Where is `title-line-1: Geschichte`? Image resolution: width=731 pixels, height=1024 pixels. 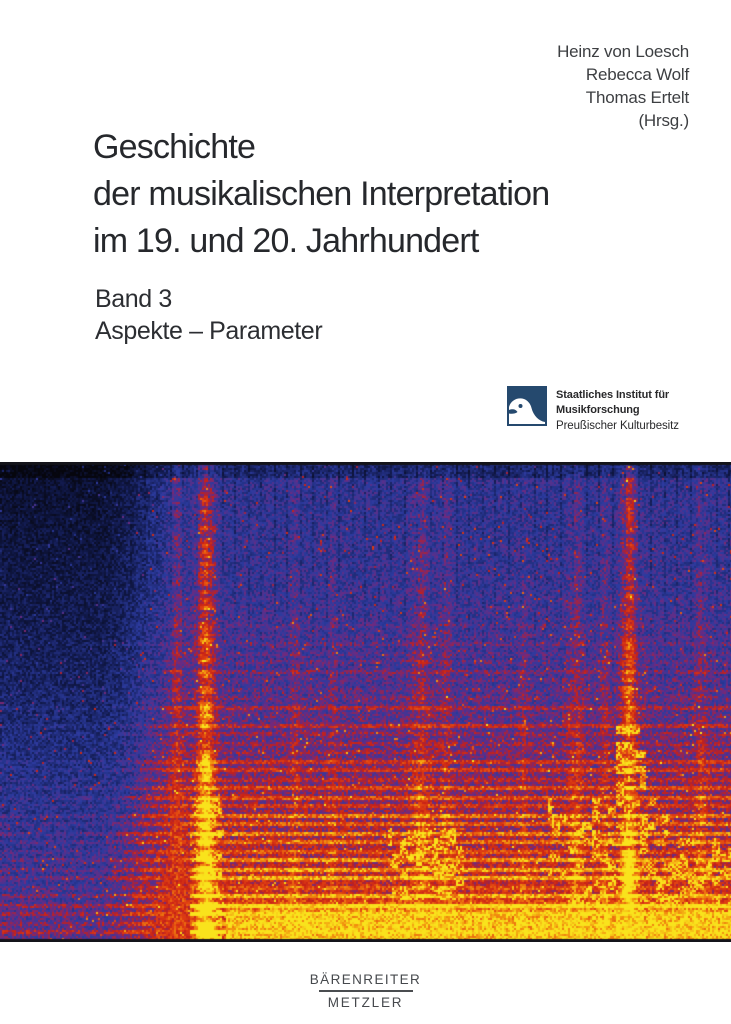 title-line-1: Geschichte is located at coordinates (174, 147).